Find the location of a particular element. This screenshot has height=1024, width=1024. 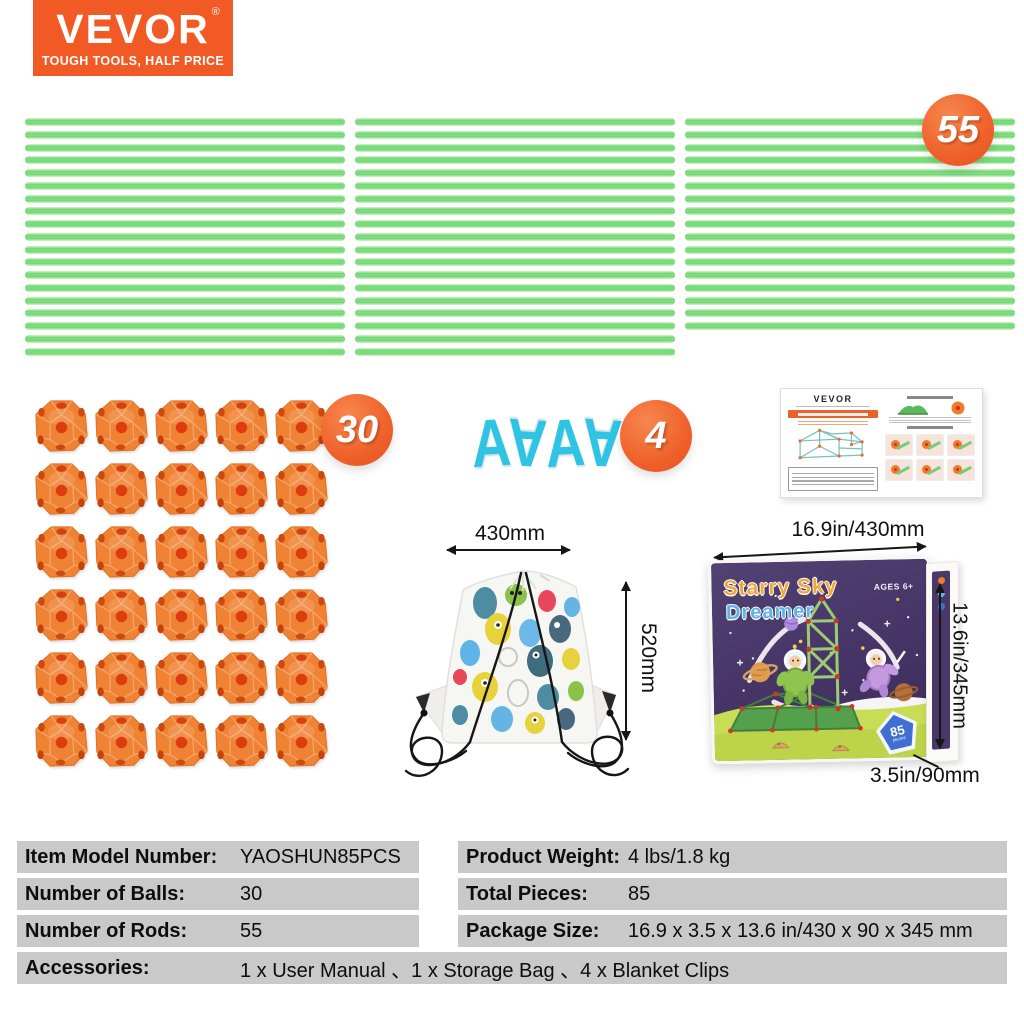

spec-row-model: Item Model Number: YAOSHUN85PCS is located at coordinates (218, 857).